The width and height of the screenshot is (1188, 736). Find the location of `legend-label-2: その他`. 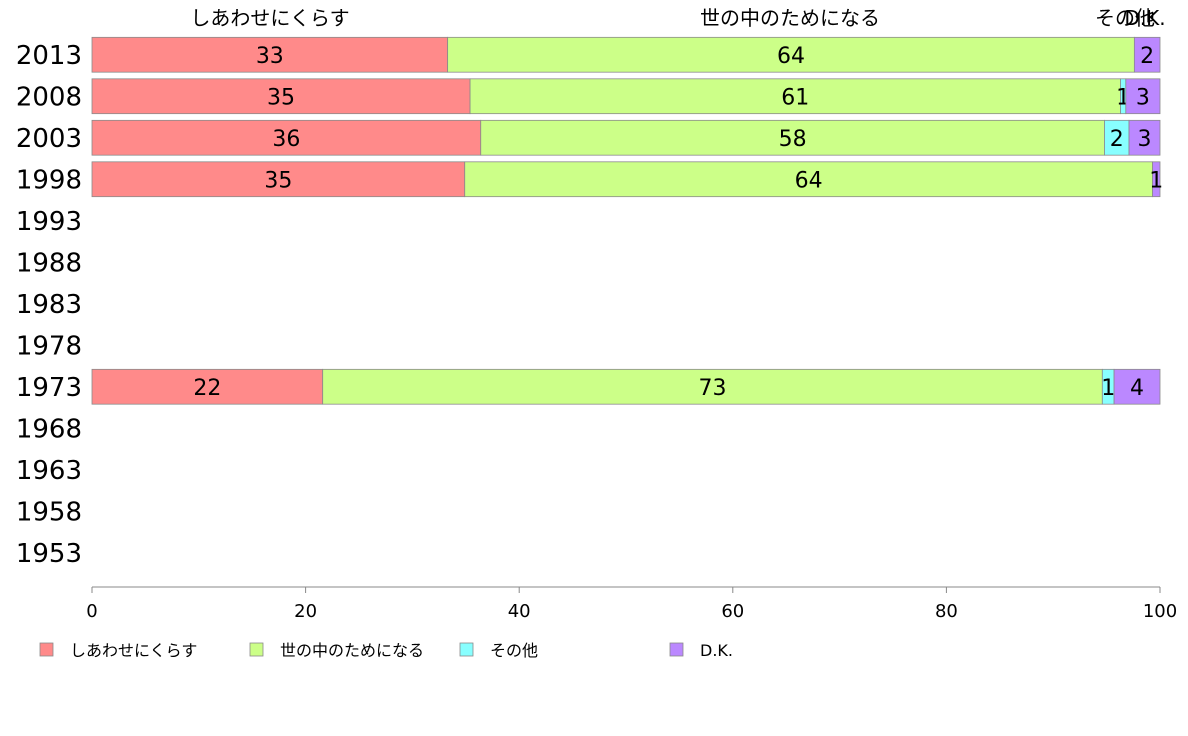

legend-label-2: その他 is located at coordinates (514, 650).